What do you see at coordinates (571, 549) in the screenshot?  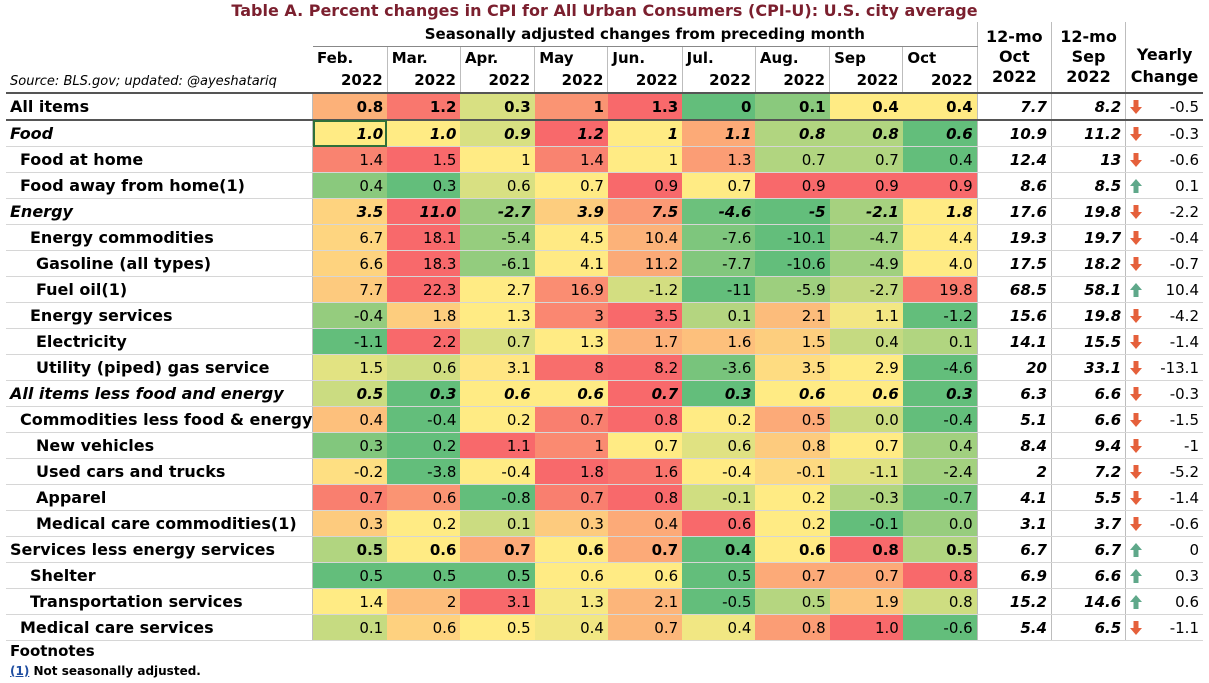 I see `cell-services-less-energy-services-may: 0.6` at bounding box center [571, 549].